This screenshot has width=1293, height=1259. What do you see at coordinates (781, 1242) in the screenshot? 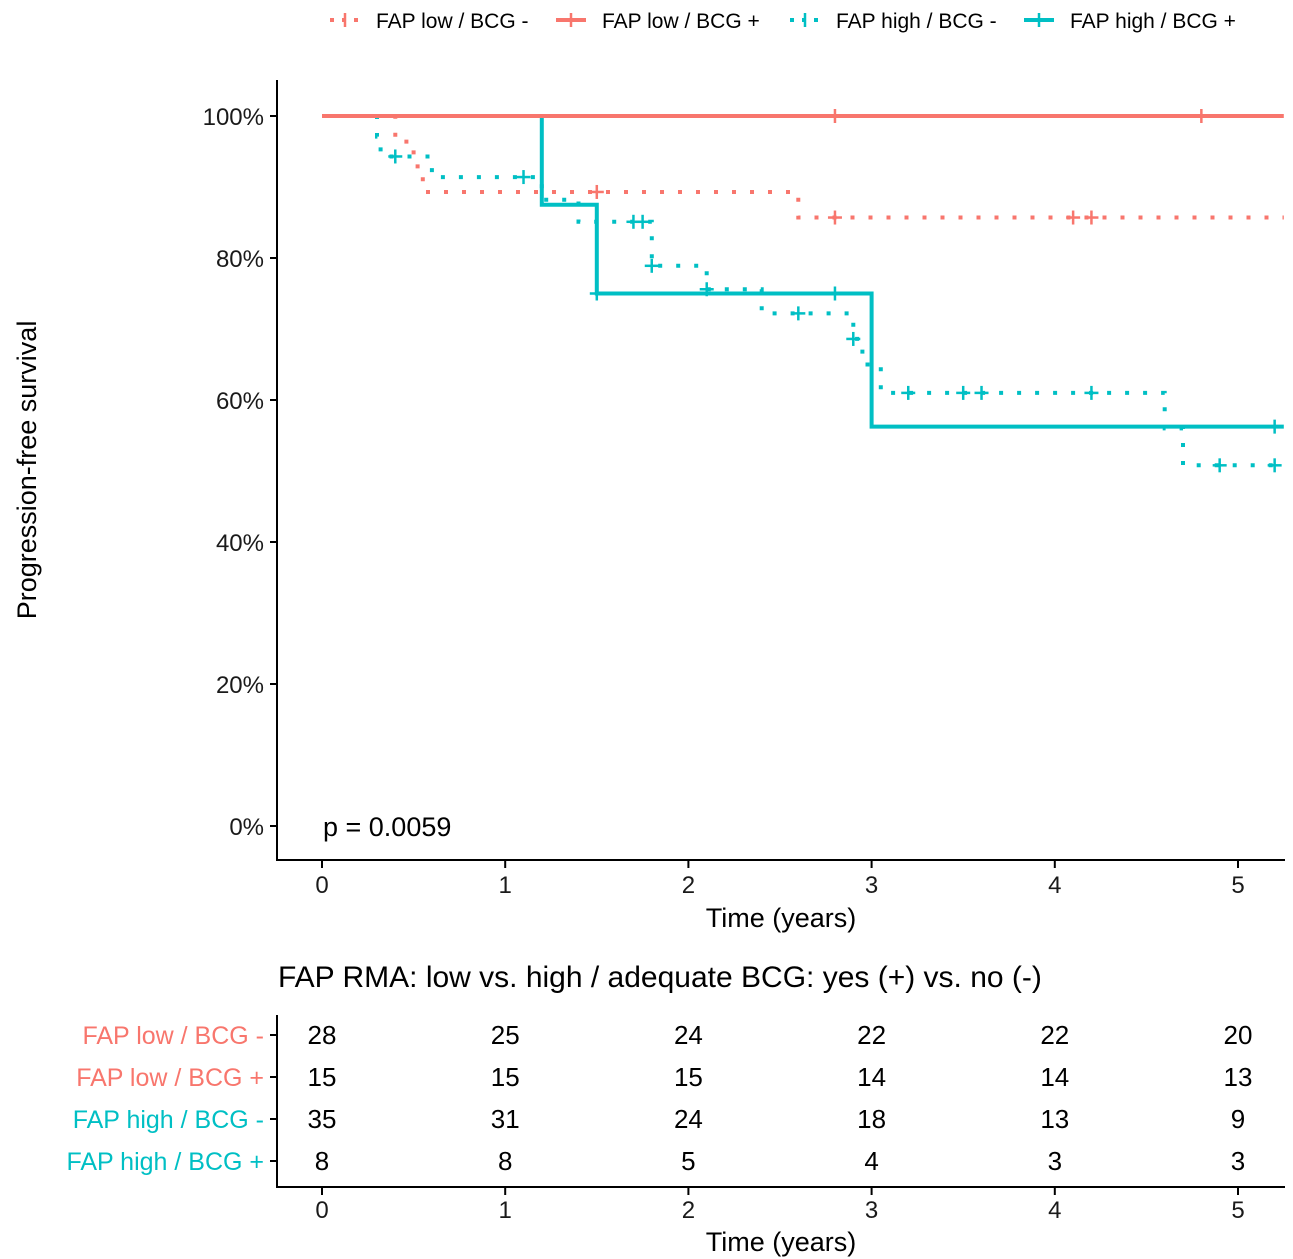
I see `risk-x-axis-title: Time (years)` at bounding box center [781, 1242].